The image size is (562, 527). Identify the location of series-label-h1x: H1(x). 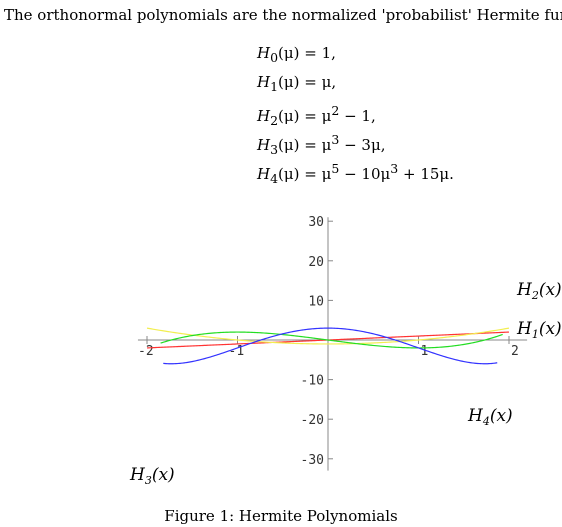
(539, 330).